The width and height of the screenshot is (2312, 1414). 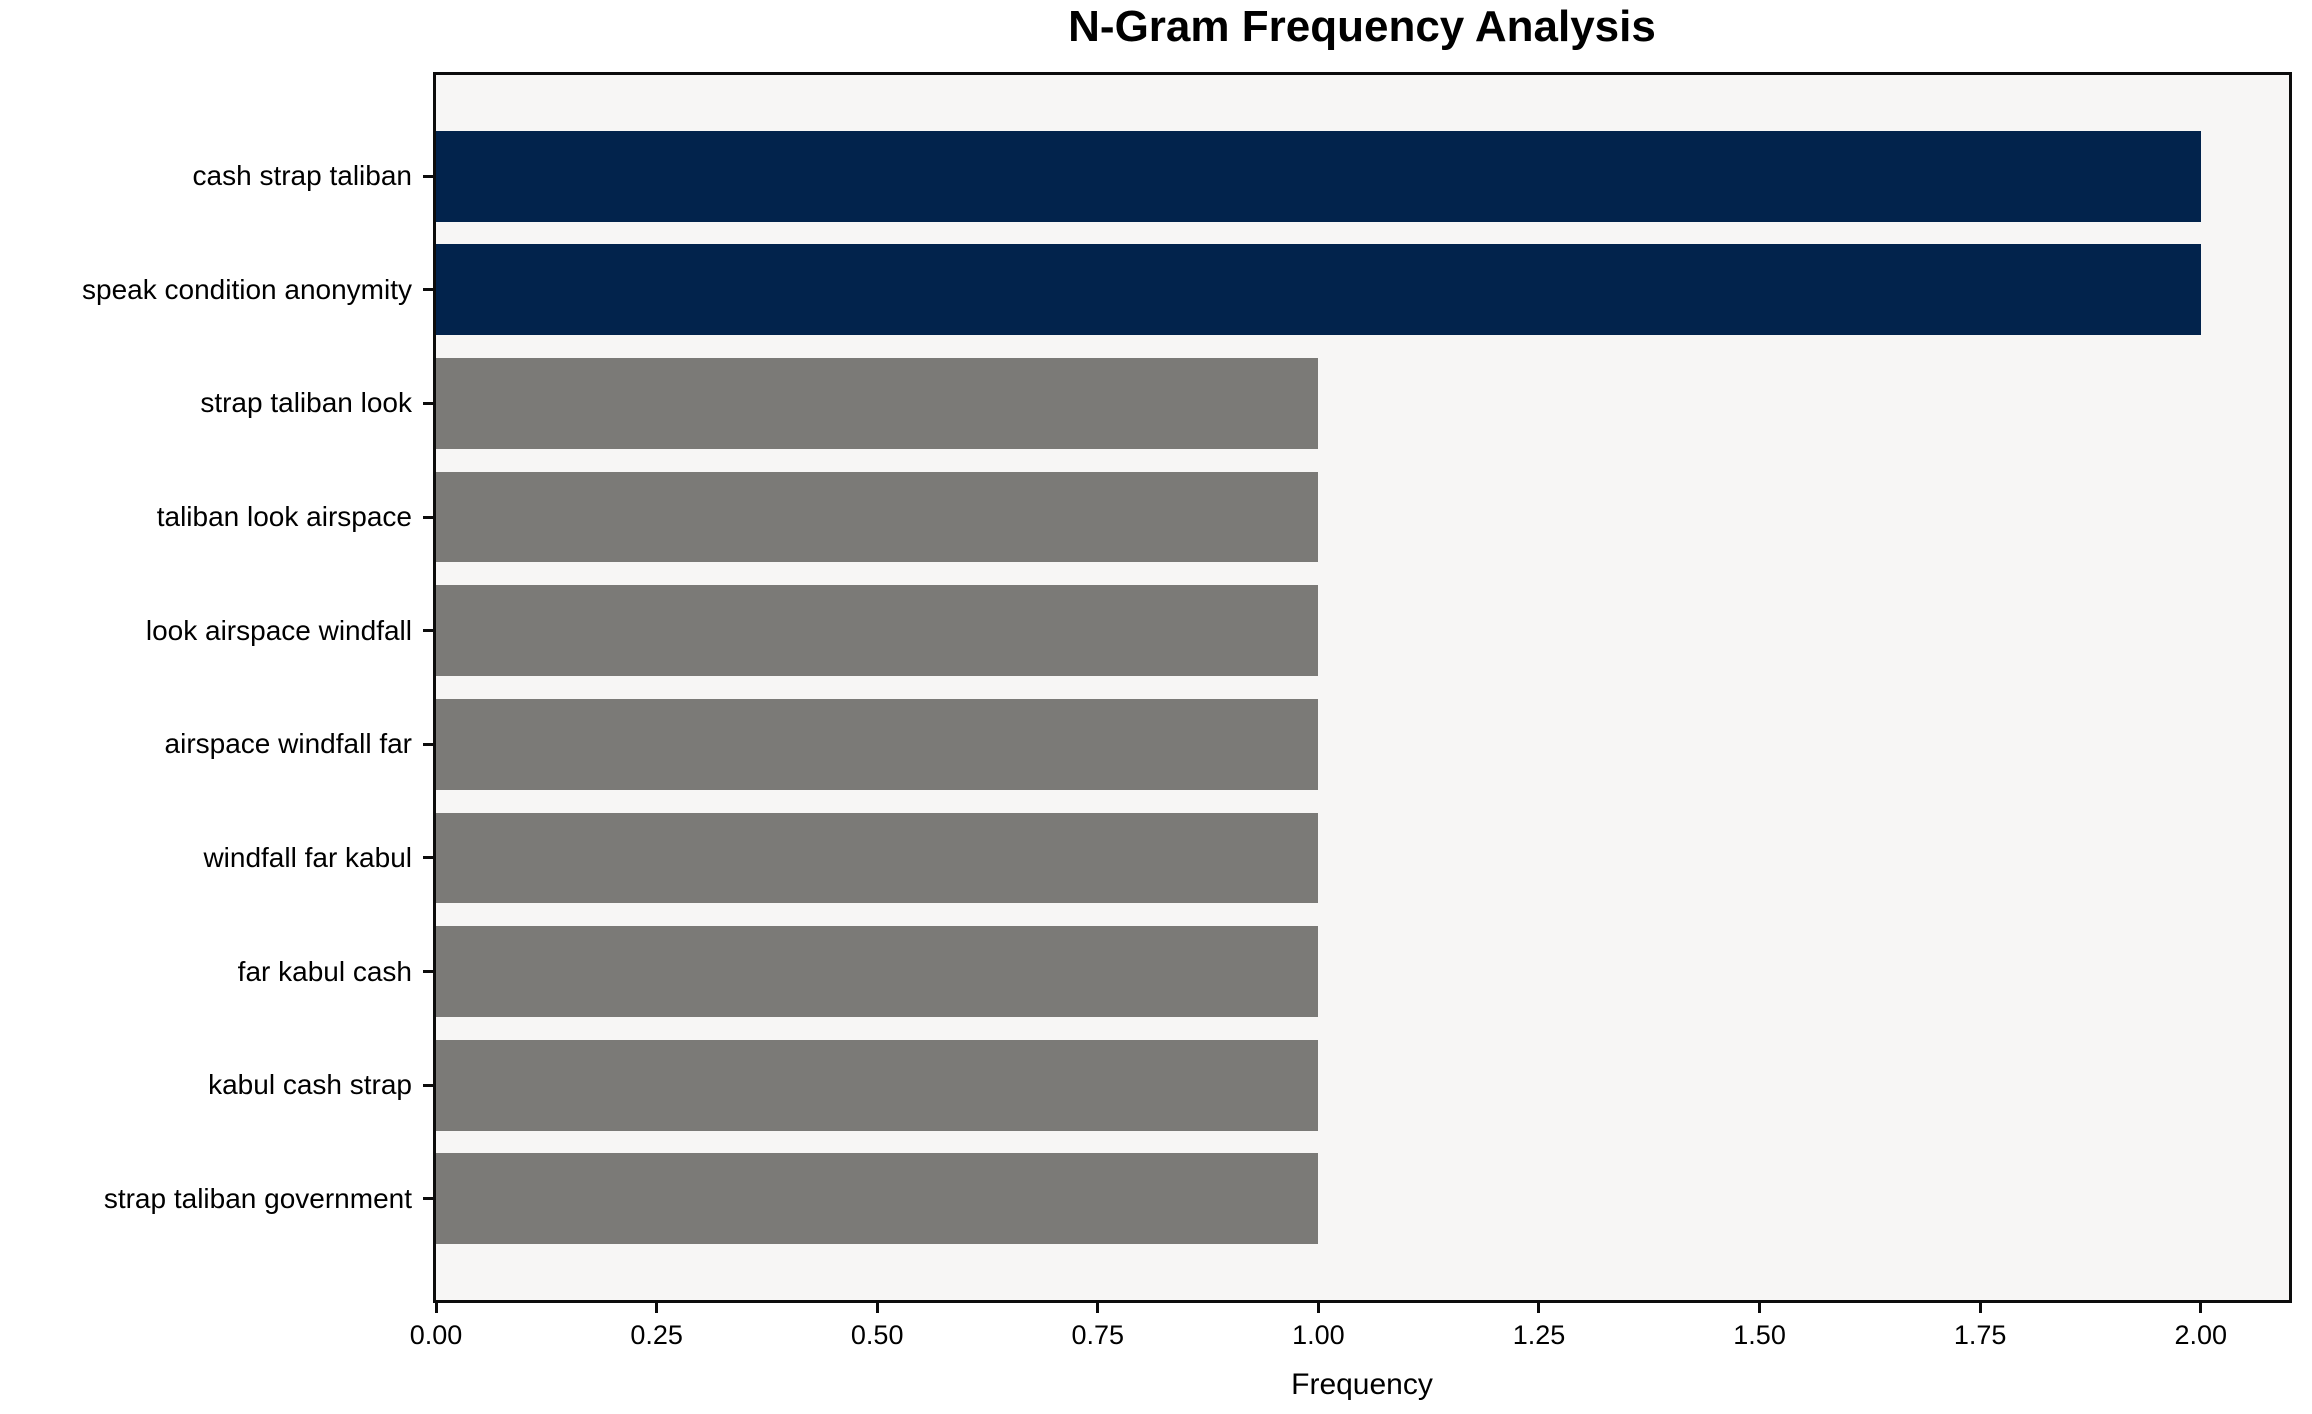 I want to click on x-tick-label: 1.50, so click(x=1759, y=1335).